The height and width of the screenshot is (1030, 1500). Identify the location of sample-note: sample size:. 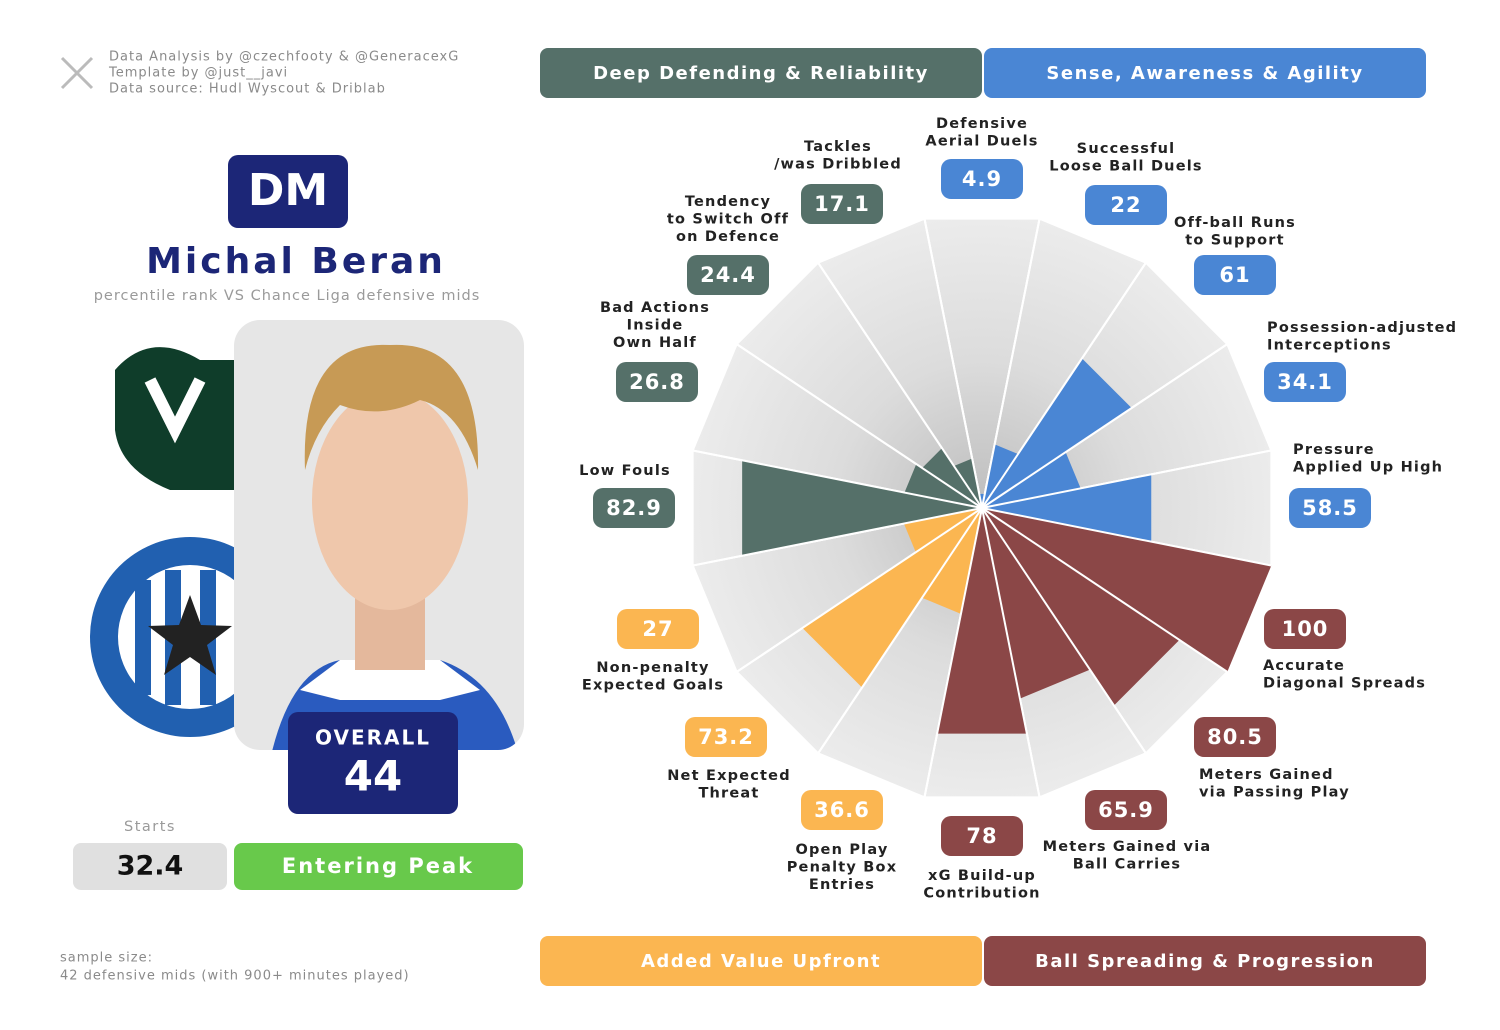
(106, 958).